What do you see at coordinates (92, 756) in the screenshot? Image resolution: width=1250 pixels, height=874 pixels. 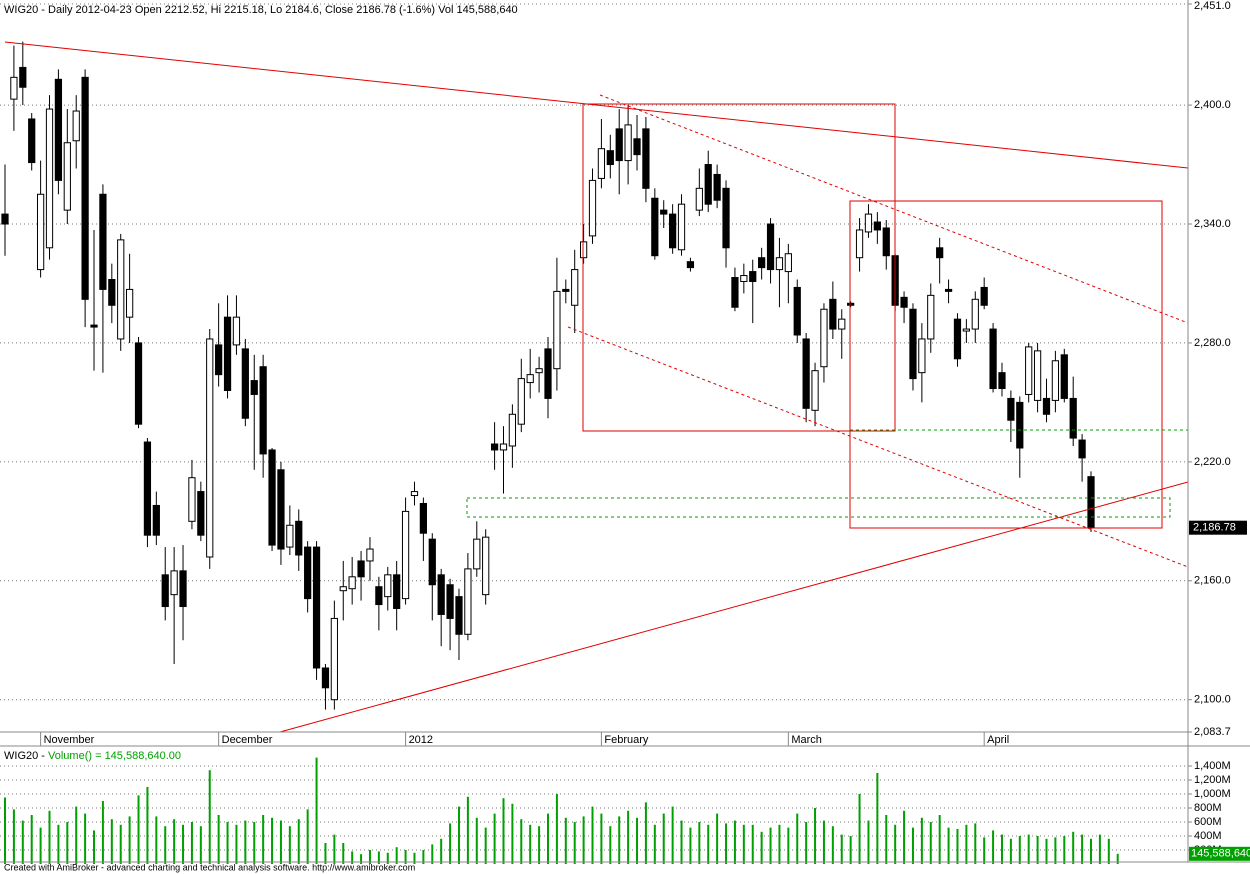 I see `volume-title: WIG20 - Volume() = 145,588,640.00` at bounding box center [92, 756].